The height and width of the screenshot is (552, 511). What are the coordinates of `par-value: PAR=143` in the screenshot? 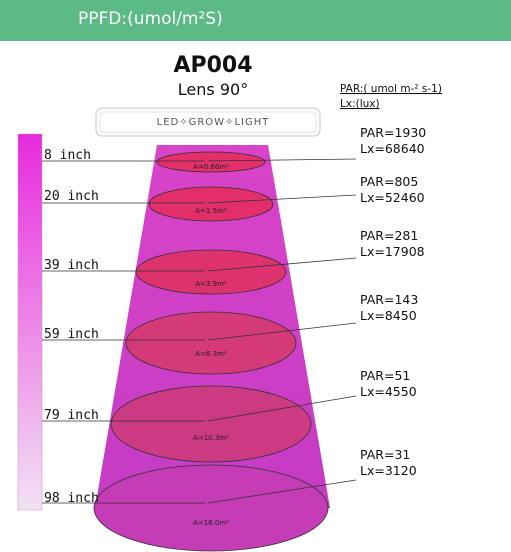 It's located at (389, 299).